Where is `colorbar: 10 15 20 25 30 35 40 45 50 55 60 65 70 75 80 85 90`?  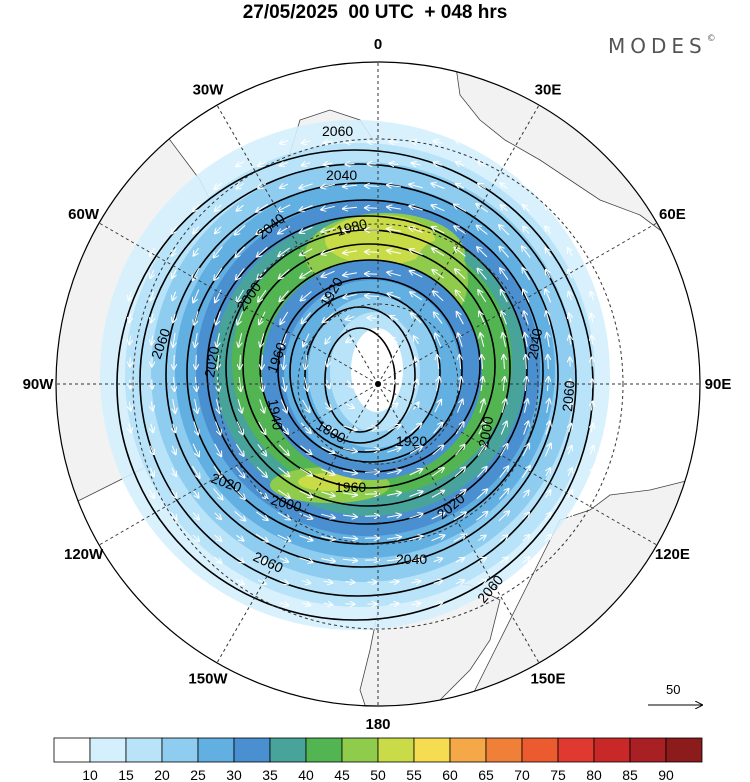
colorbar: 10 15 20 25 30 35 40 45 50 55 60 65 70 75 80 85 90 is located at coordinates (378, 759).